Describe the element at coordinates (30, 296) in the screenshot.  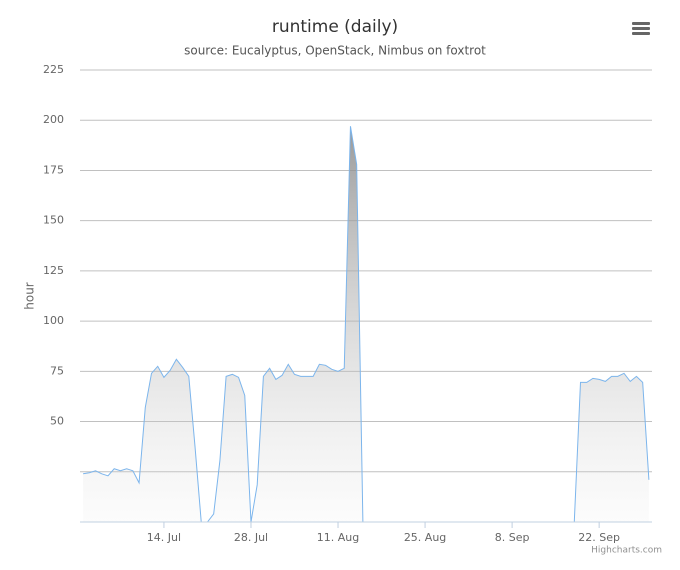
I see `y-axis-title: hour` at that location.